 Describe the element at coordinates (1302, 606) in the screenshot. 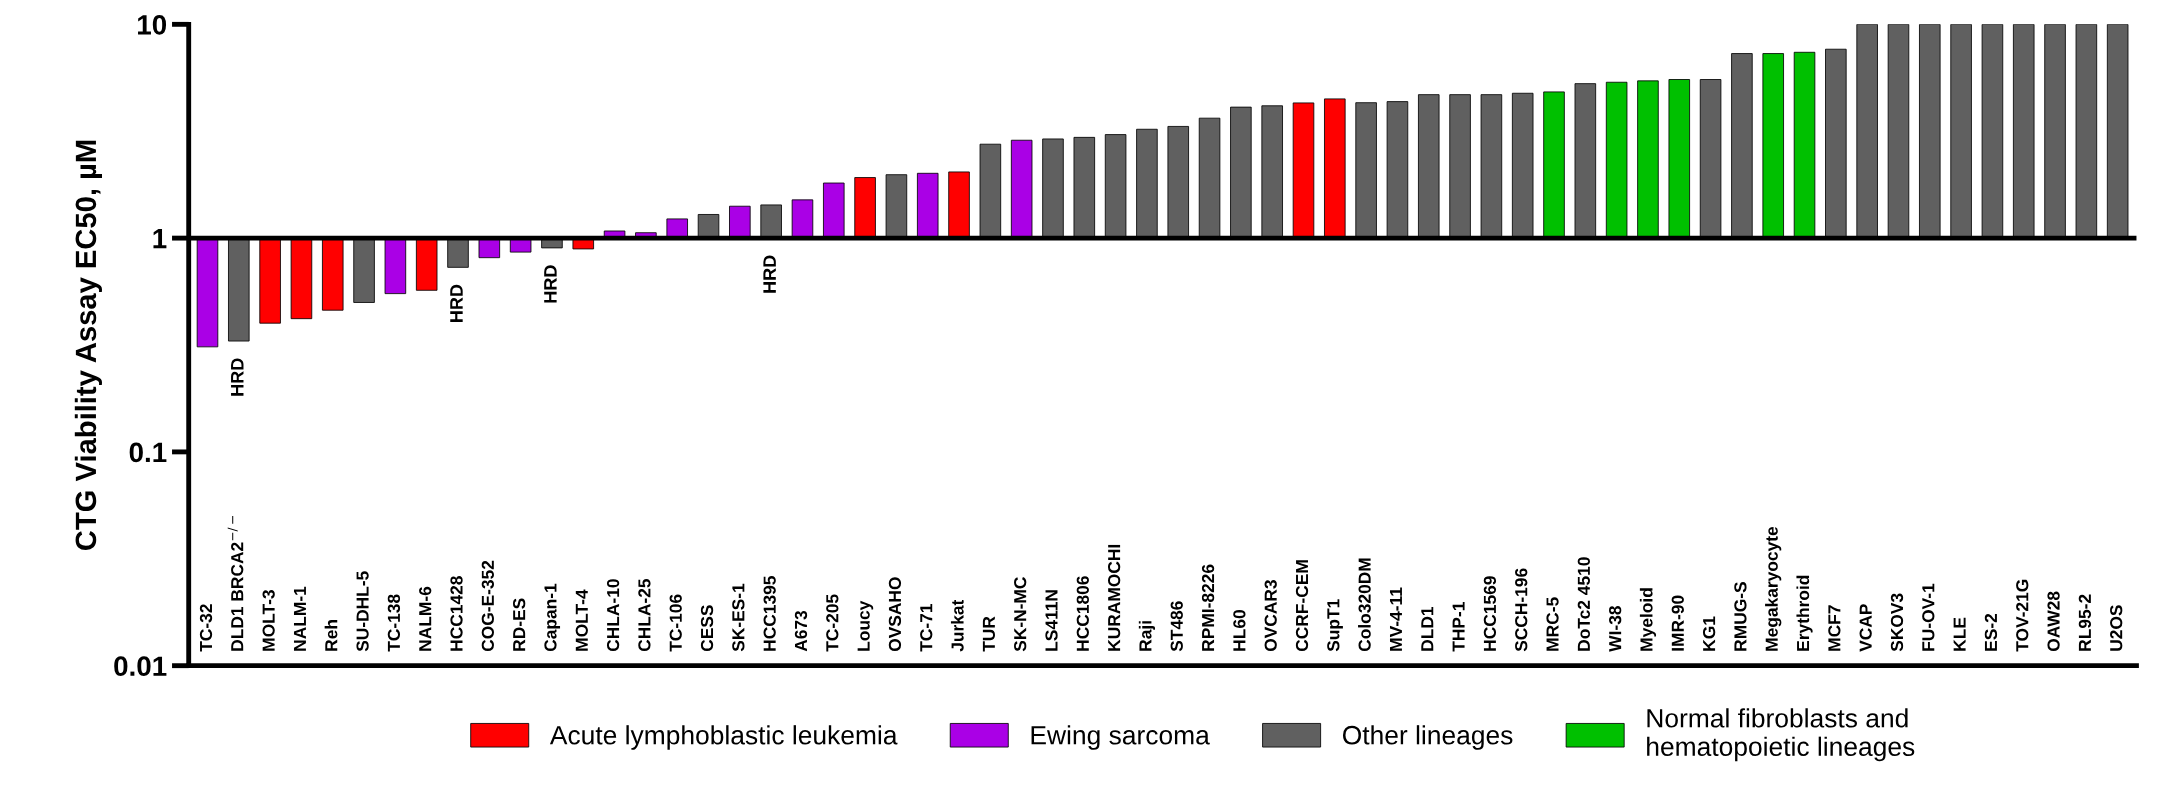

I see `x-tick-label: CCRF-CEM` at that location.